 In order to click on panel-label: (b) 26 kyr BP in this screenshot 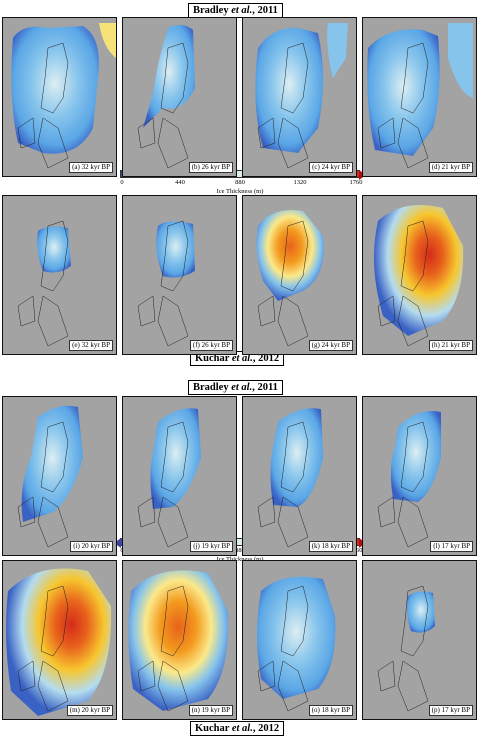, I will do `click(210, 167)`.